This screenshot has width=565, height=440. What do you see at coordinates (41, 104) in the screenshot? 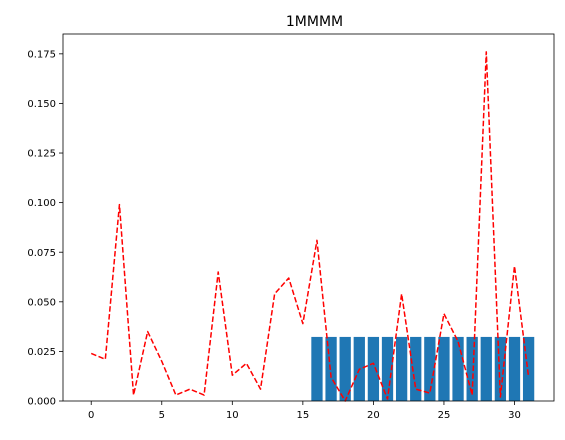
I see `y-tick-label: 0.150` at bounding box center [41, 104].